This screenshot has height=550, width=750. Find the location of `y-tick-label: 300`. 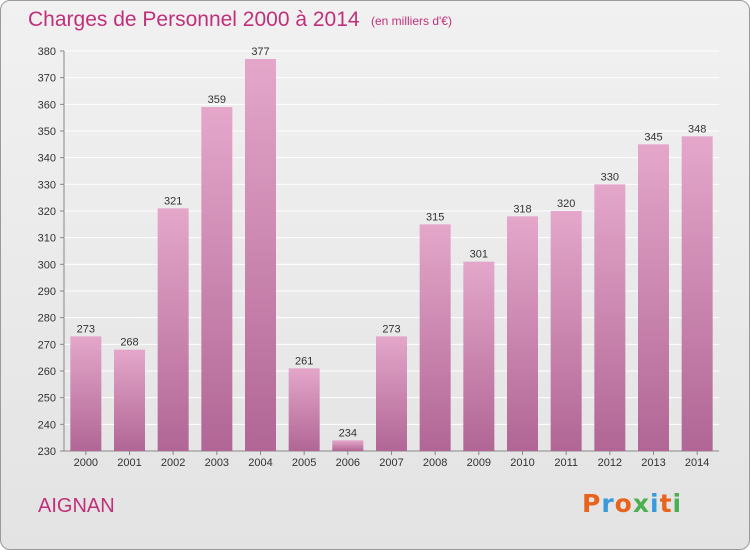

y-tick-label: 300 is located at coordinates (47, 265).